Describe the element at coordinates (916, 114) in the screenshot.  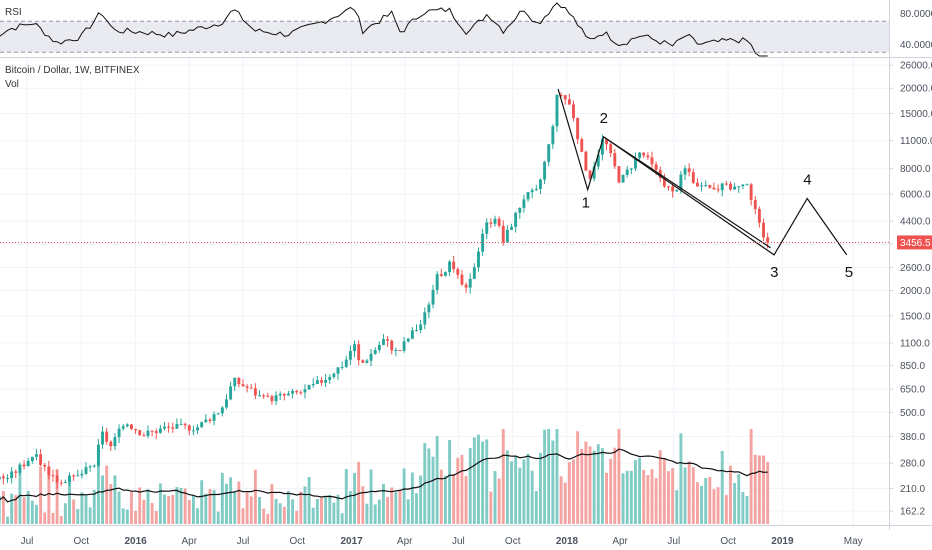
I see `price-tick-label: 15000.0` at that location.